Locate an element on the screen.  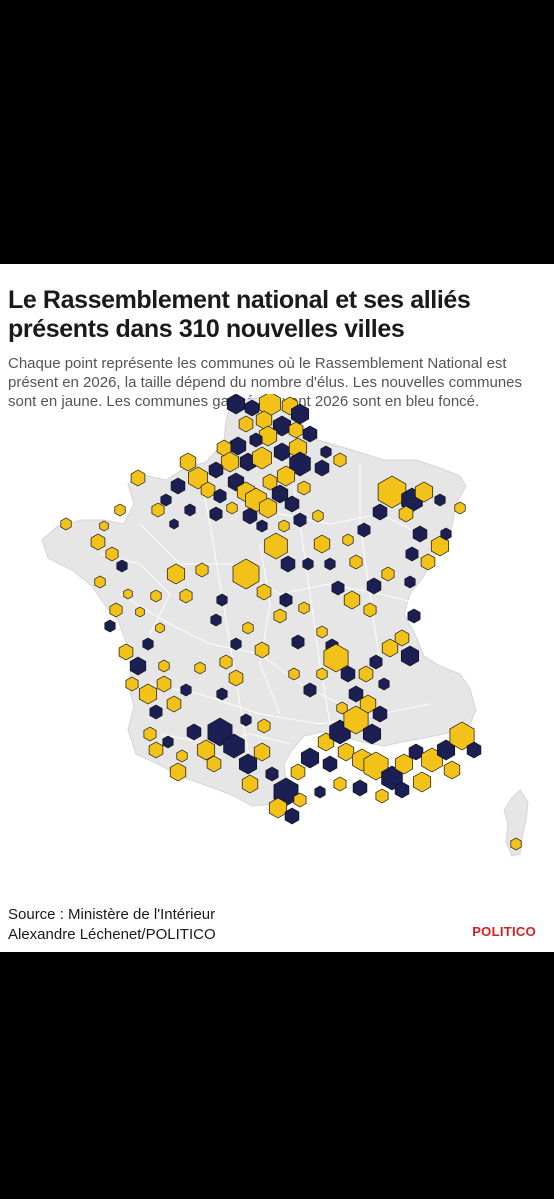
corsica is located at coordinates (516, 823).